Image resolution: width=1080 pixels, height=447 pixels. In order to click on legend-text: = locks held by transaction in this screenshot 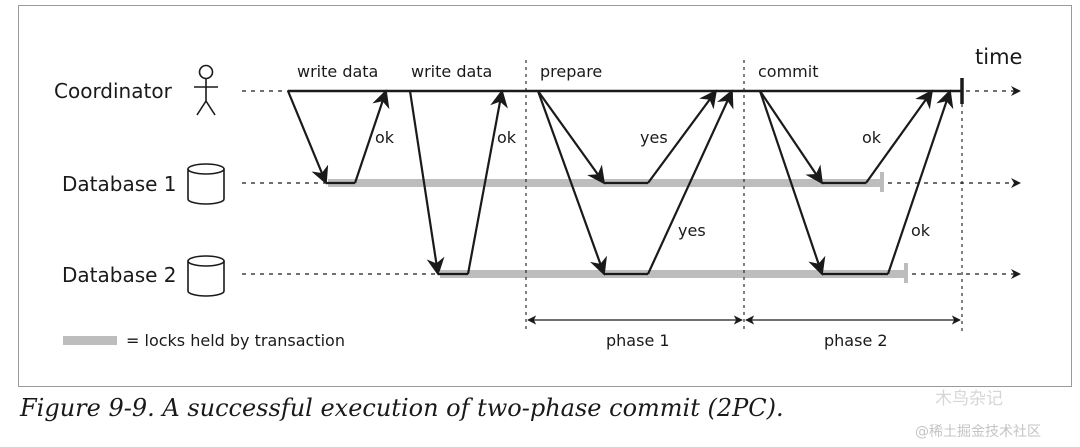, I will do `click(235, 340)`.